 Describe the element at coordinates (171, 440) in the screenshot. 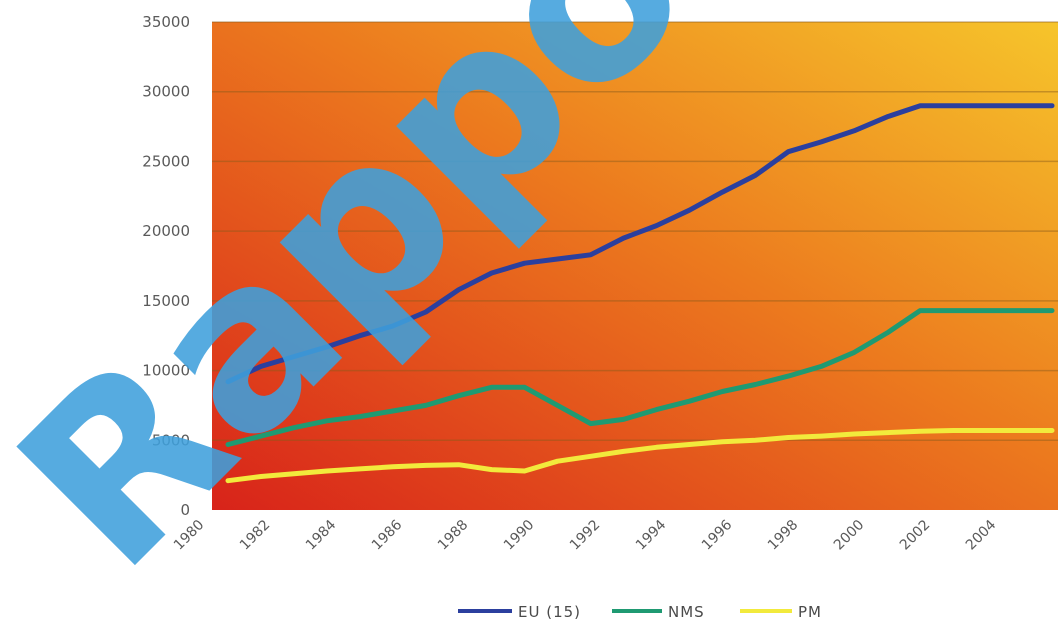

I see `y-tick-label: 5000` at that location.